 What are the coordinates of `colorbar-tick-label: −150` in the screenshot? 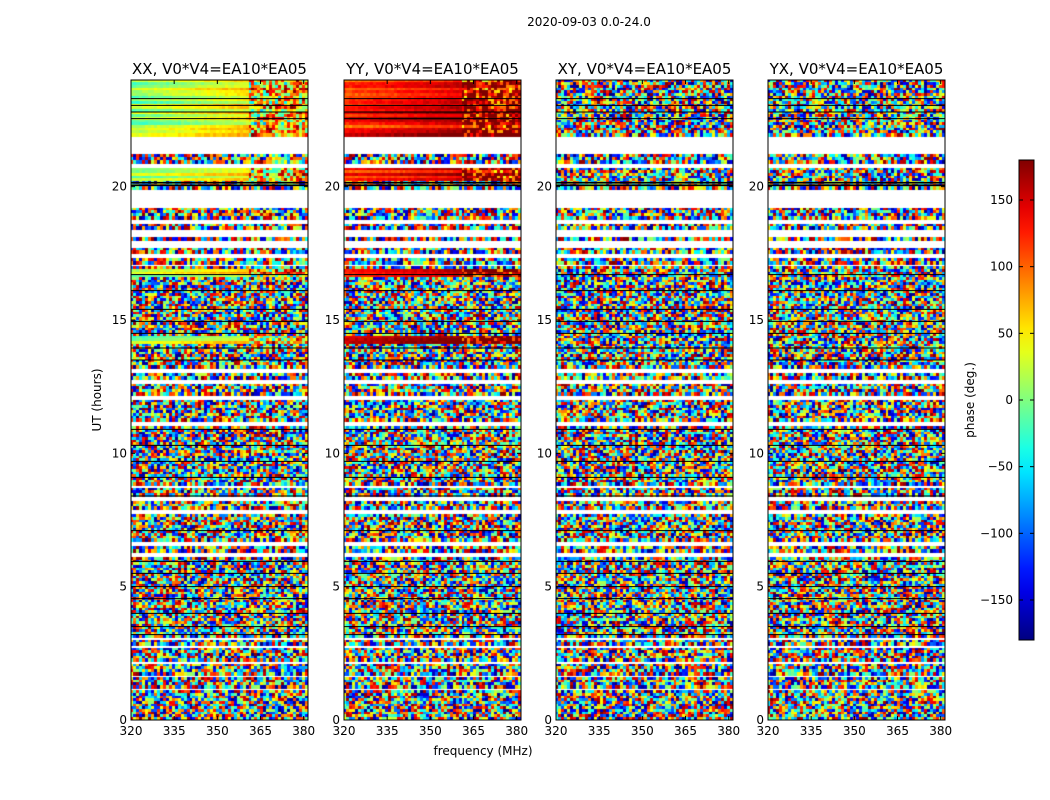 It's located at (996, 600).